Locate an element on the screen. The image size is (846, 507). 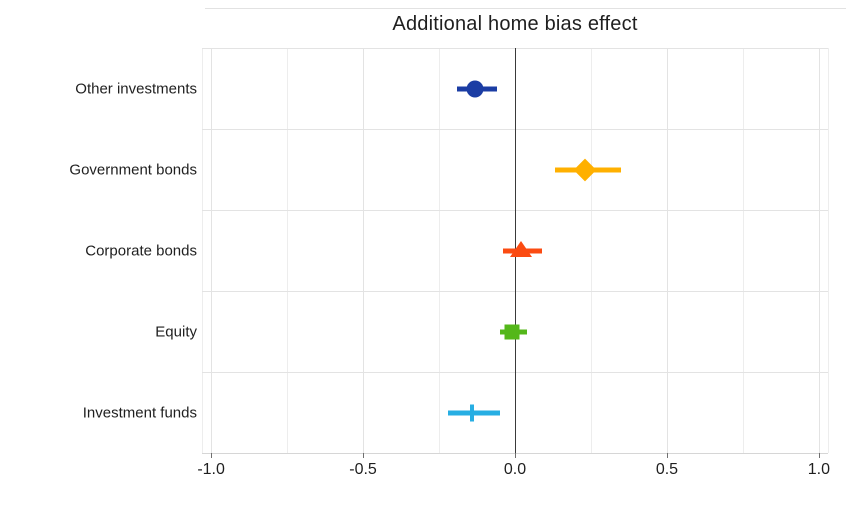
category-label: Corporate bonds is located at coordinates (141, 250).